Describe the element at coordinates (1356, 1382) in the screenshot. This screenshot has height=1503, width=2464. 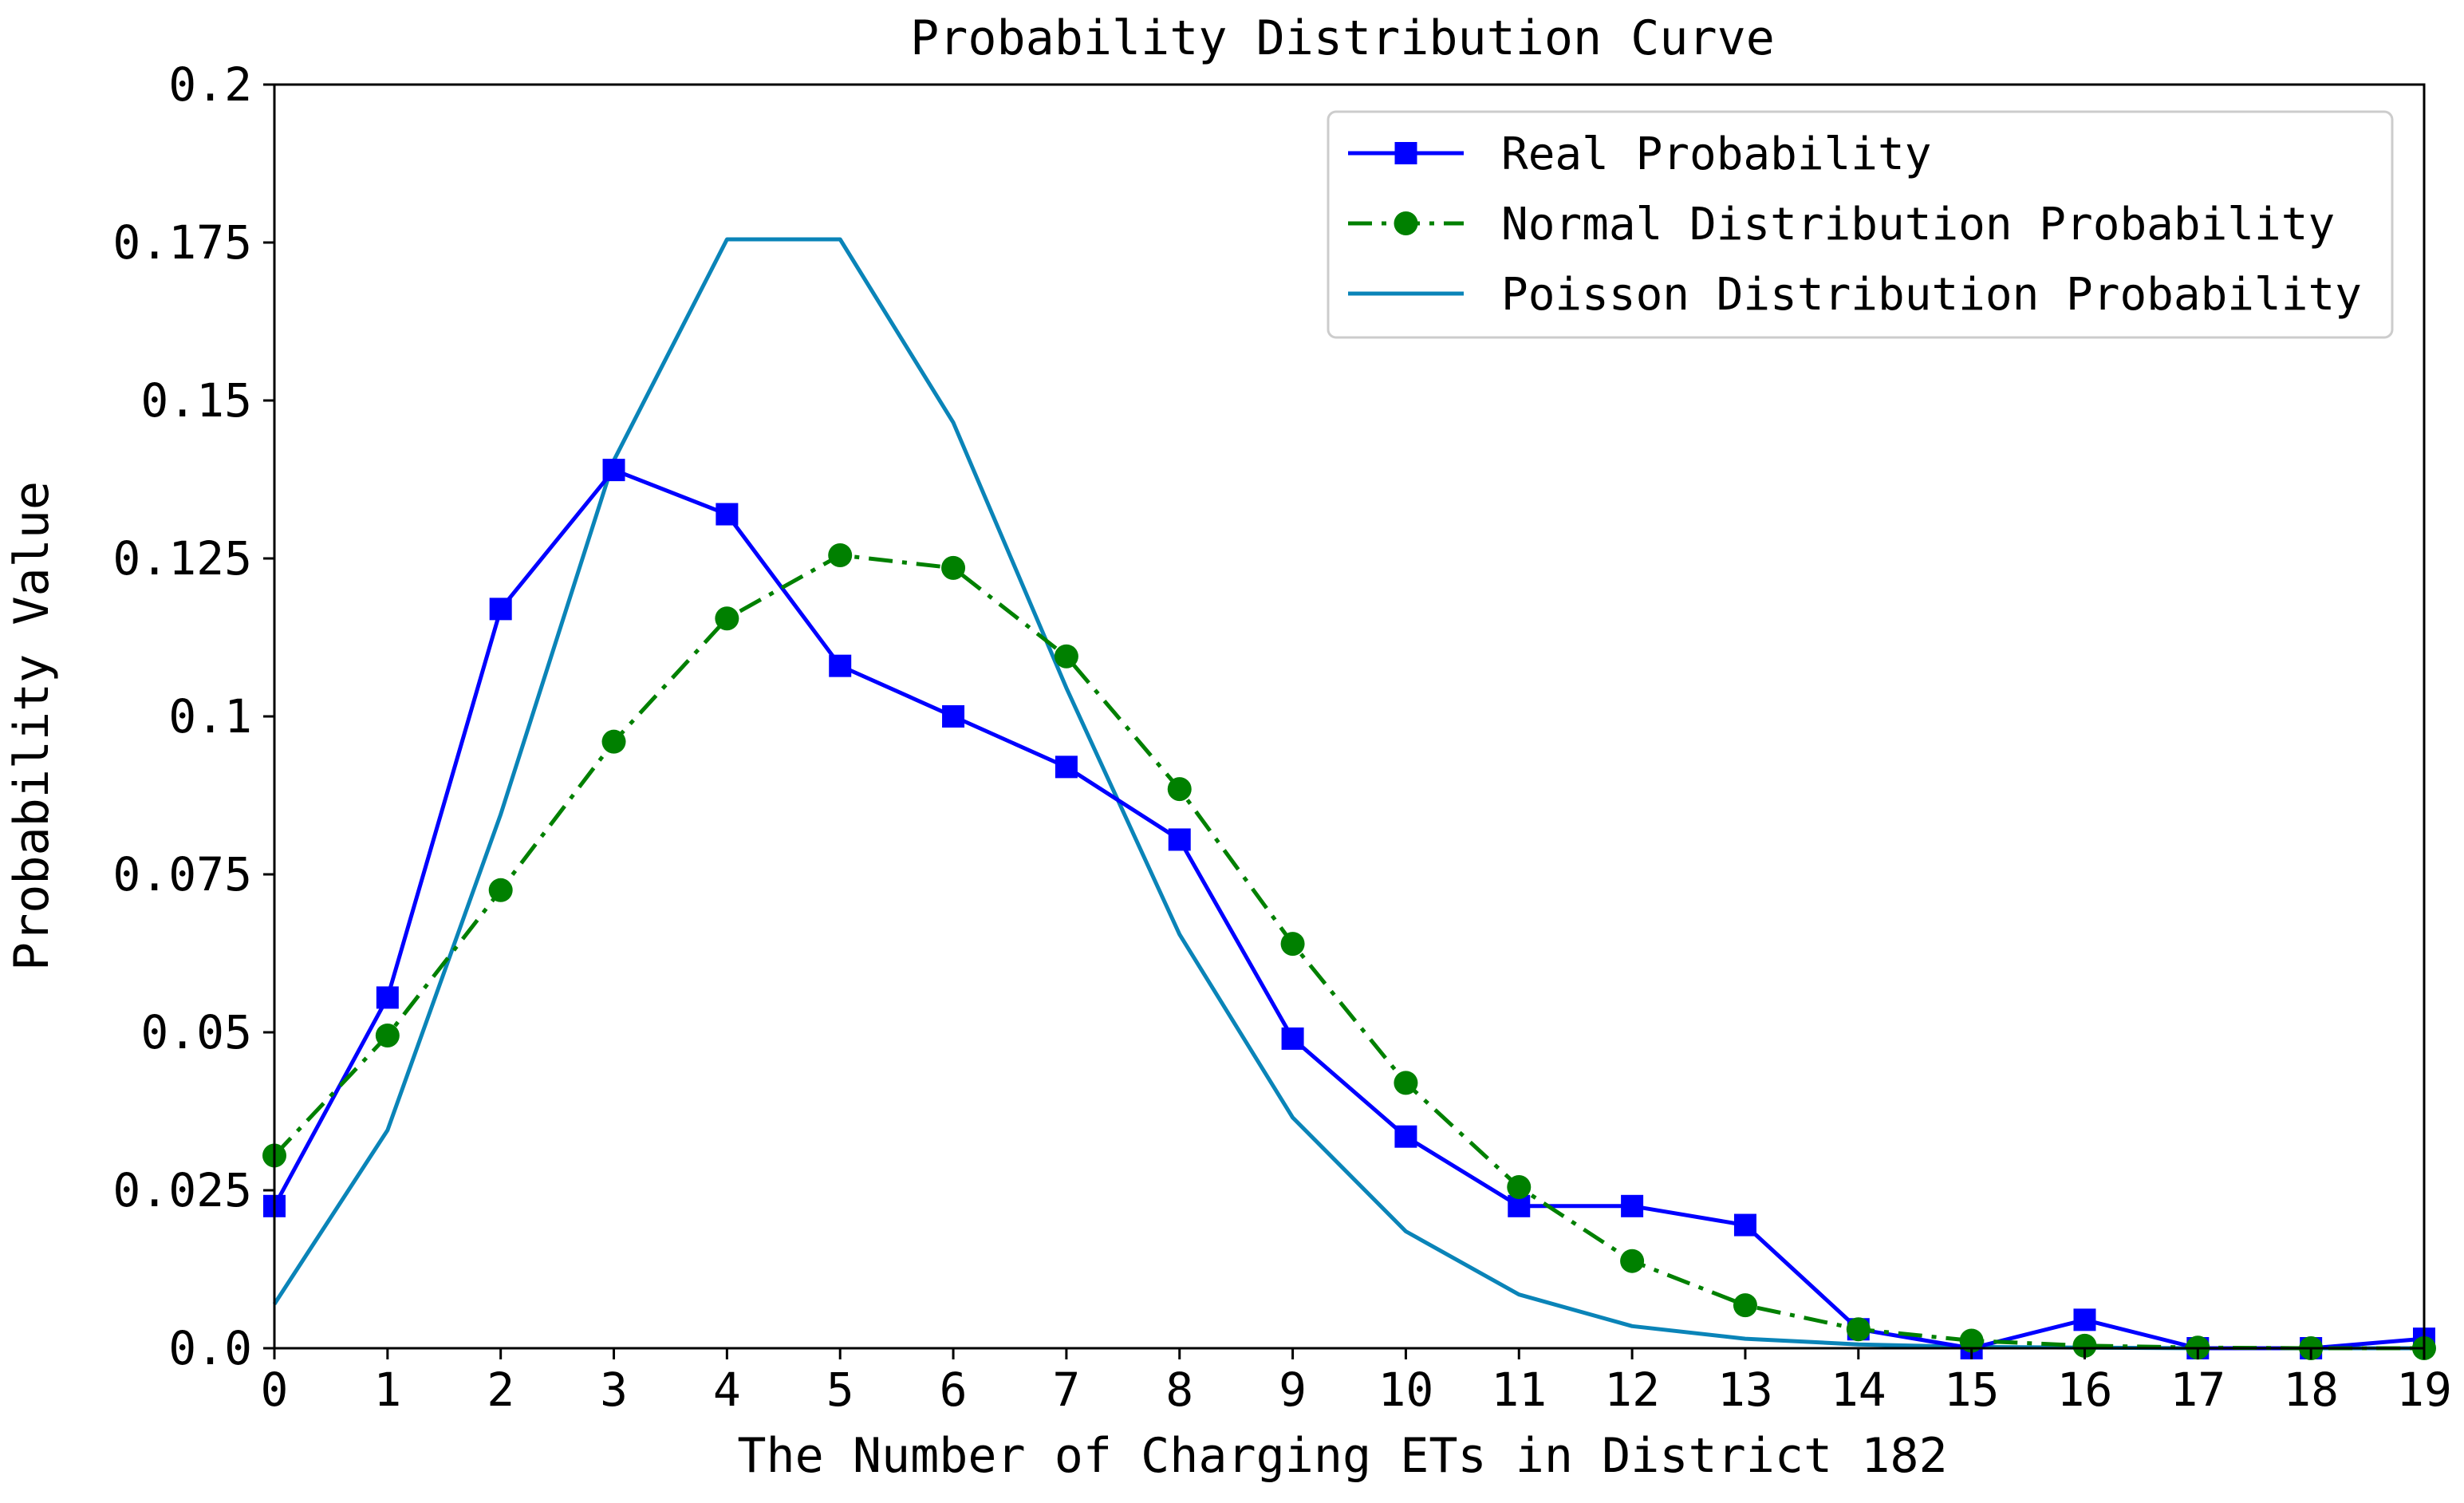
I see `x-axis: 0 1 2 3 4 5 6 7 8 9 10 11 12 13 14 15 16 17 18 19` at that location.